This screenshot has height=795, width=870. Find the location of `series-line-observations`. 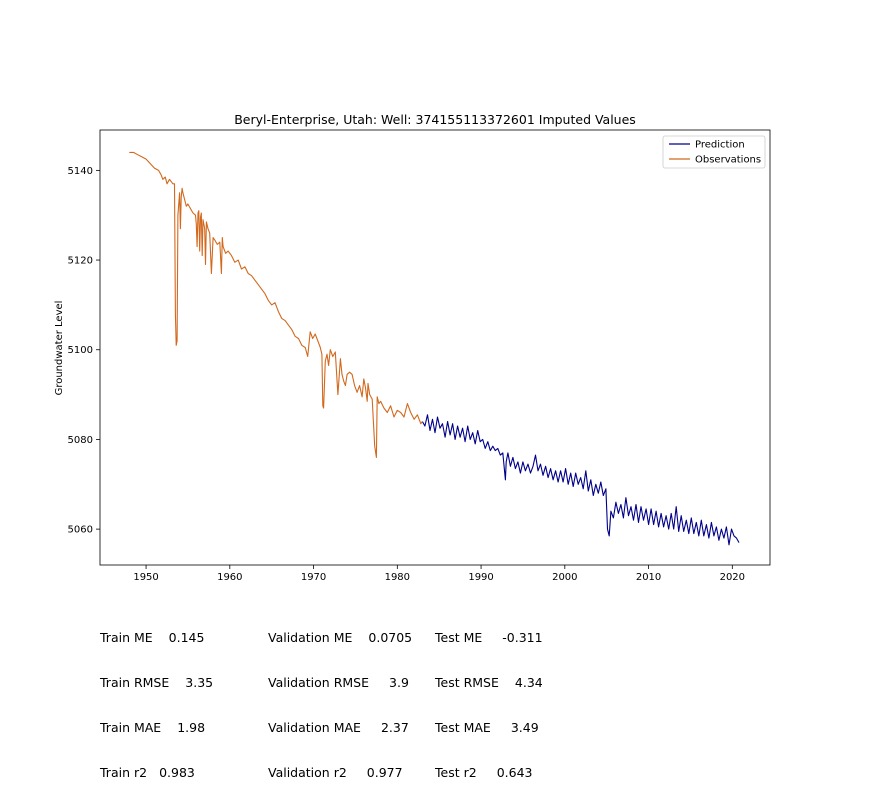

series-line-observations is located at coordinates (276, 304).